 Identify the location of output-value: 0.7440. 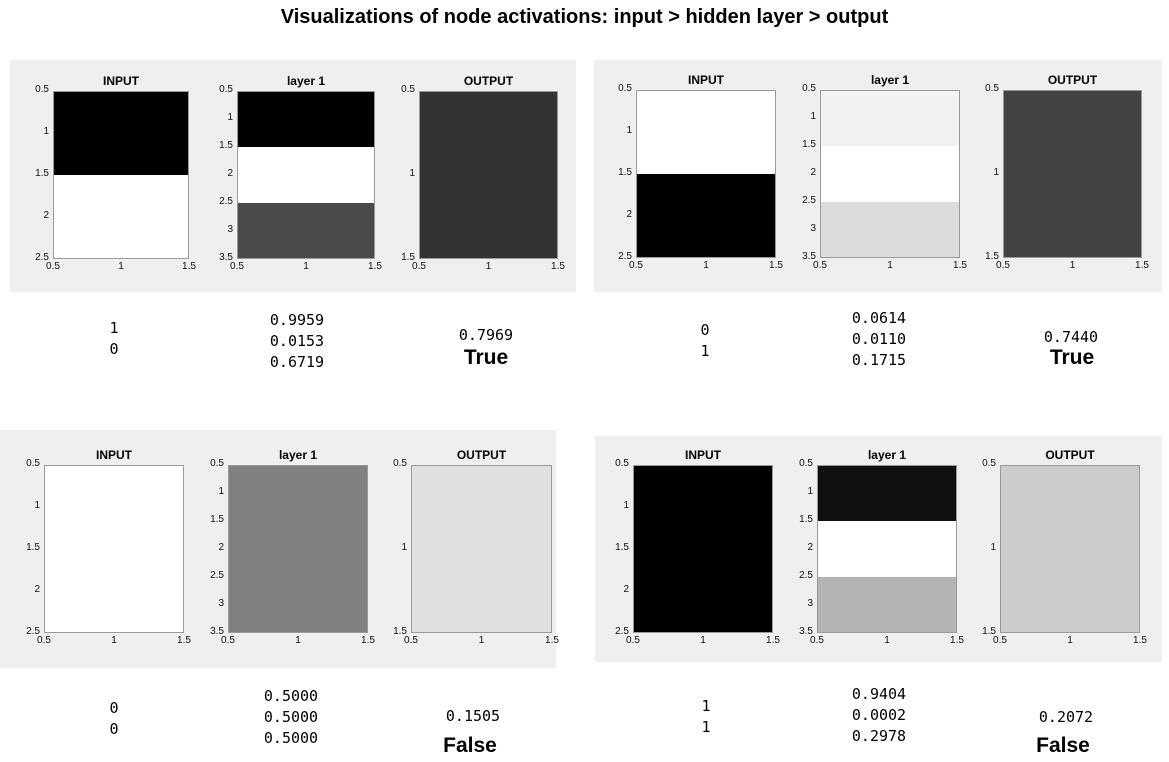
(1071, 337).